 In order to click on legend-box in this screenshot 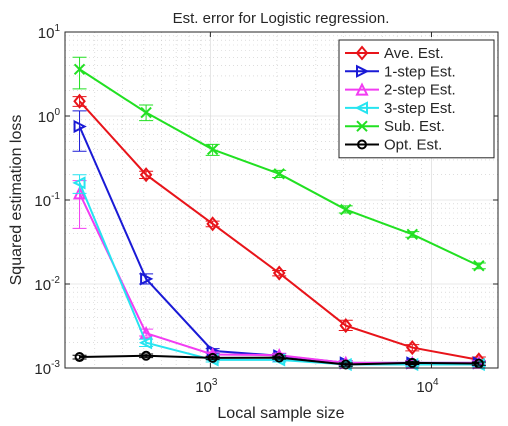, I will do `click(416, 99)`.